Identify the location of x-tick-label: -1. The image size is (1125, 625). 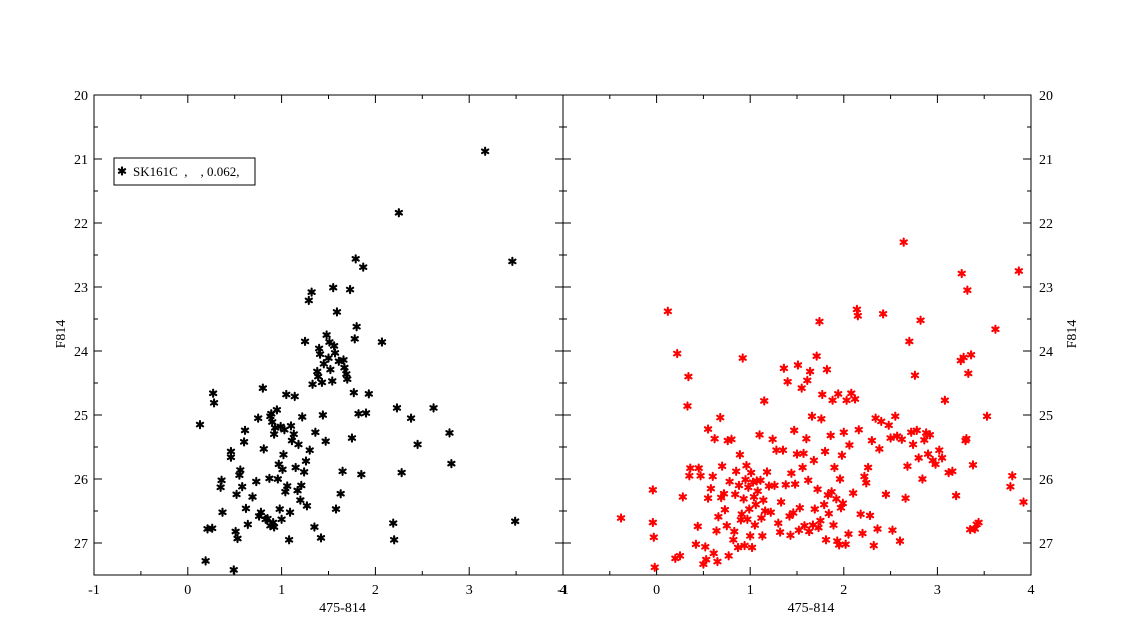
(94, 590).